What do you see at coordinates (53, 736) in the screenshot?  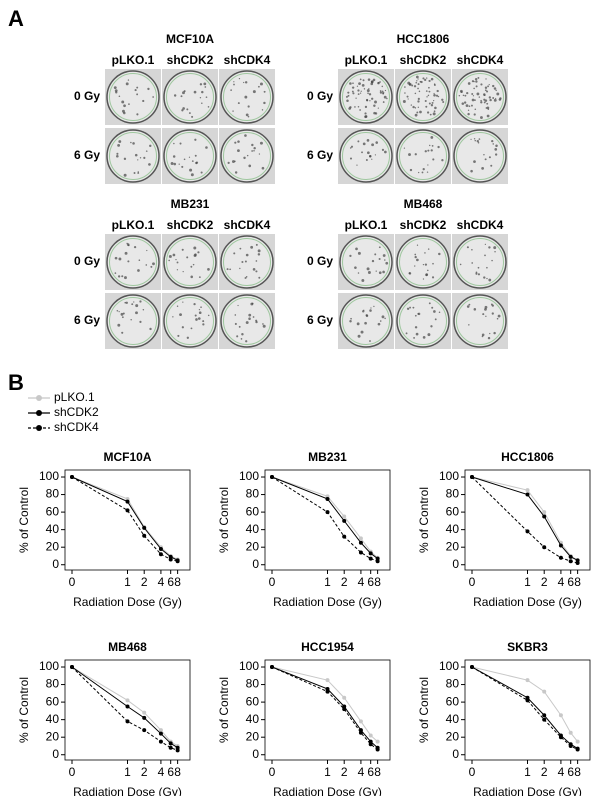 I see `y-tick-label: 20` at bounding box center [53, 736].